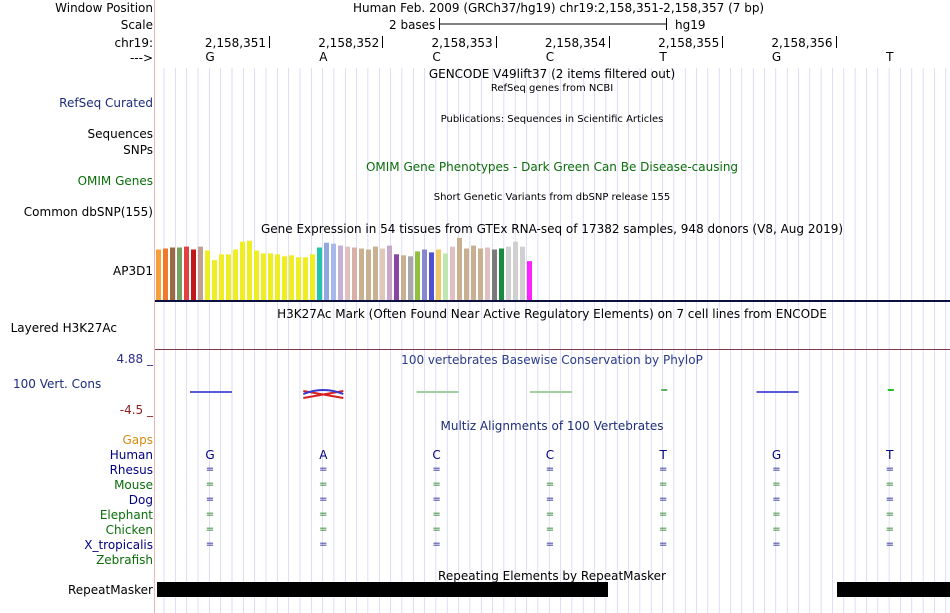 This screenshot has width=950, height=613. What do you see at coordinates (120, 134) in the screenshot?
I see `sequences-track-label: Sequences` at bounding box center [120, 134].